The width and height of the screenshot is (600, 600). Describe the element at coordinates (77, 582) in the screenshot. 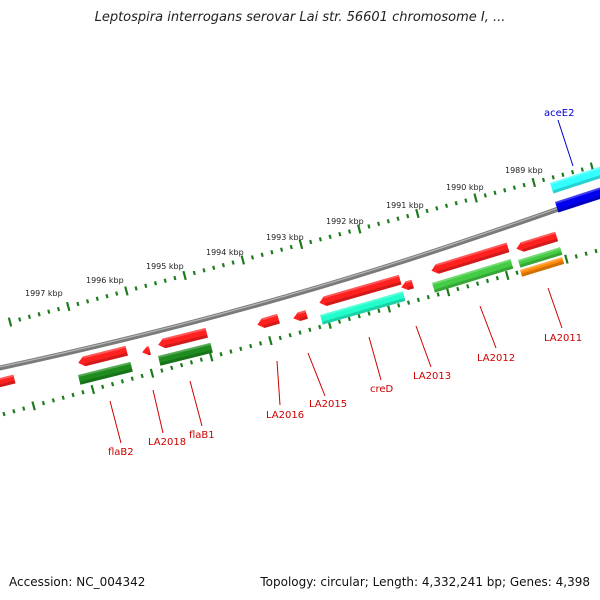

I see `accession-text: Accession: NC_004342` at that location.